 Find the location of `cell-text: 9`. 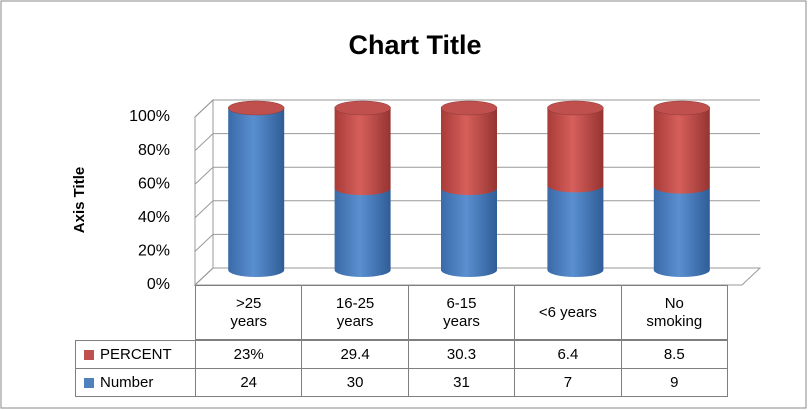

cell-text: 9 is located at coordinates (674, 382).